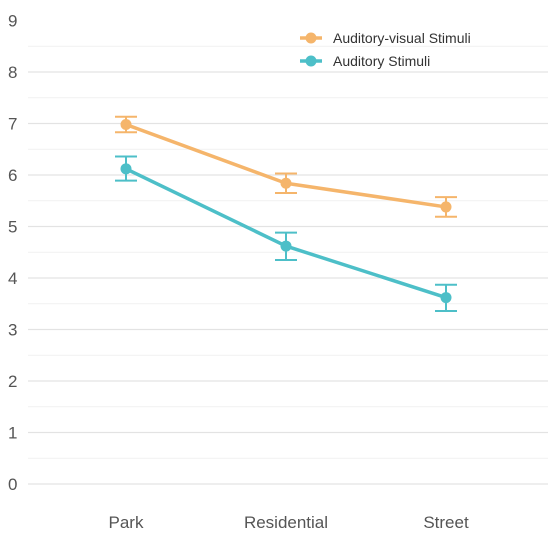  I want to click on legend-label: Auditory Stimuli, so click(381, 61).